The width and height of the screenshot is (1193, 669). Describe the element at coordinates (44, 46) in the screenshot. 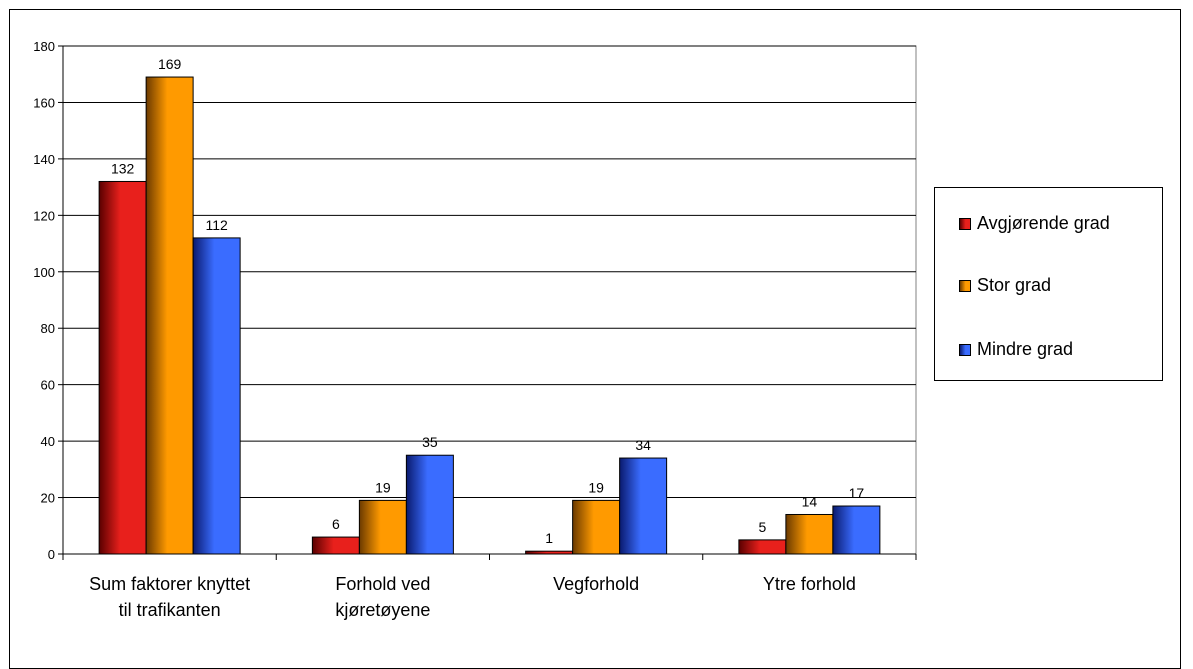

I see `y-tick-label: 180` at that location.